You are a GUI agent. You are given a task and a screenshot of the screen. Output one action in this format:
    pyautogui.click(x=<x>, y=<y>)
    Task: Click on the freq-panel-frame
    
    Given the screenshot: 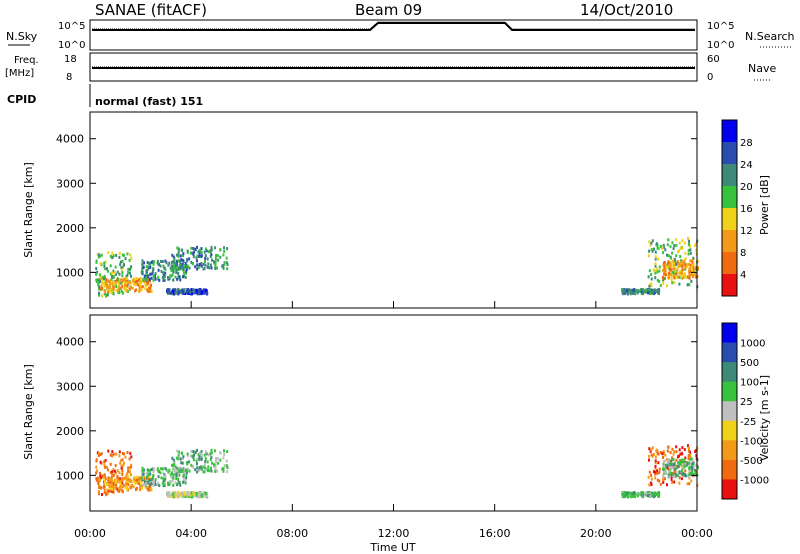 What is the action you would take?
    pyautogui.click(x=393, y=67)
    